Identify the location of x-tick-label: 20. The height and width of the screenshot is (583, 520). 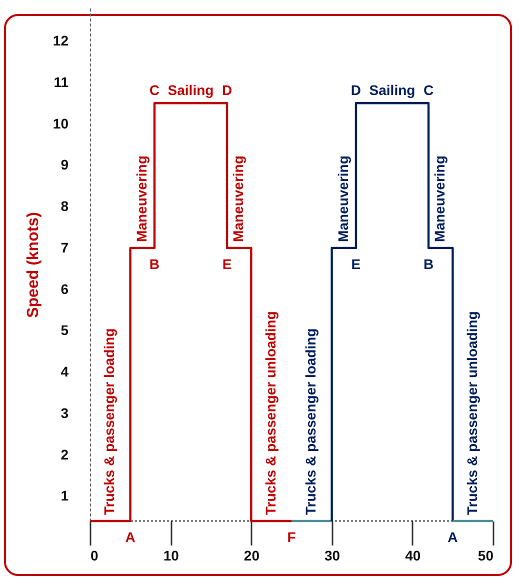
(252, 556).